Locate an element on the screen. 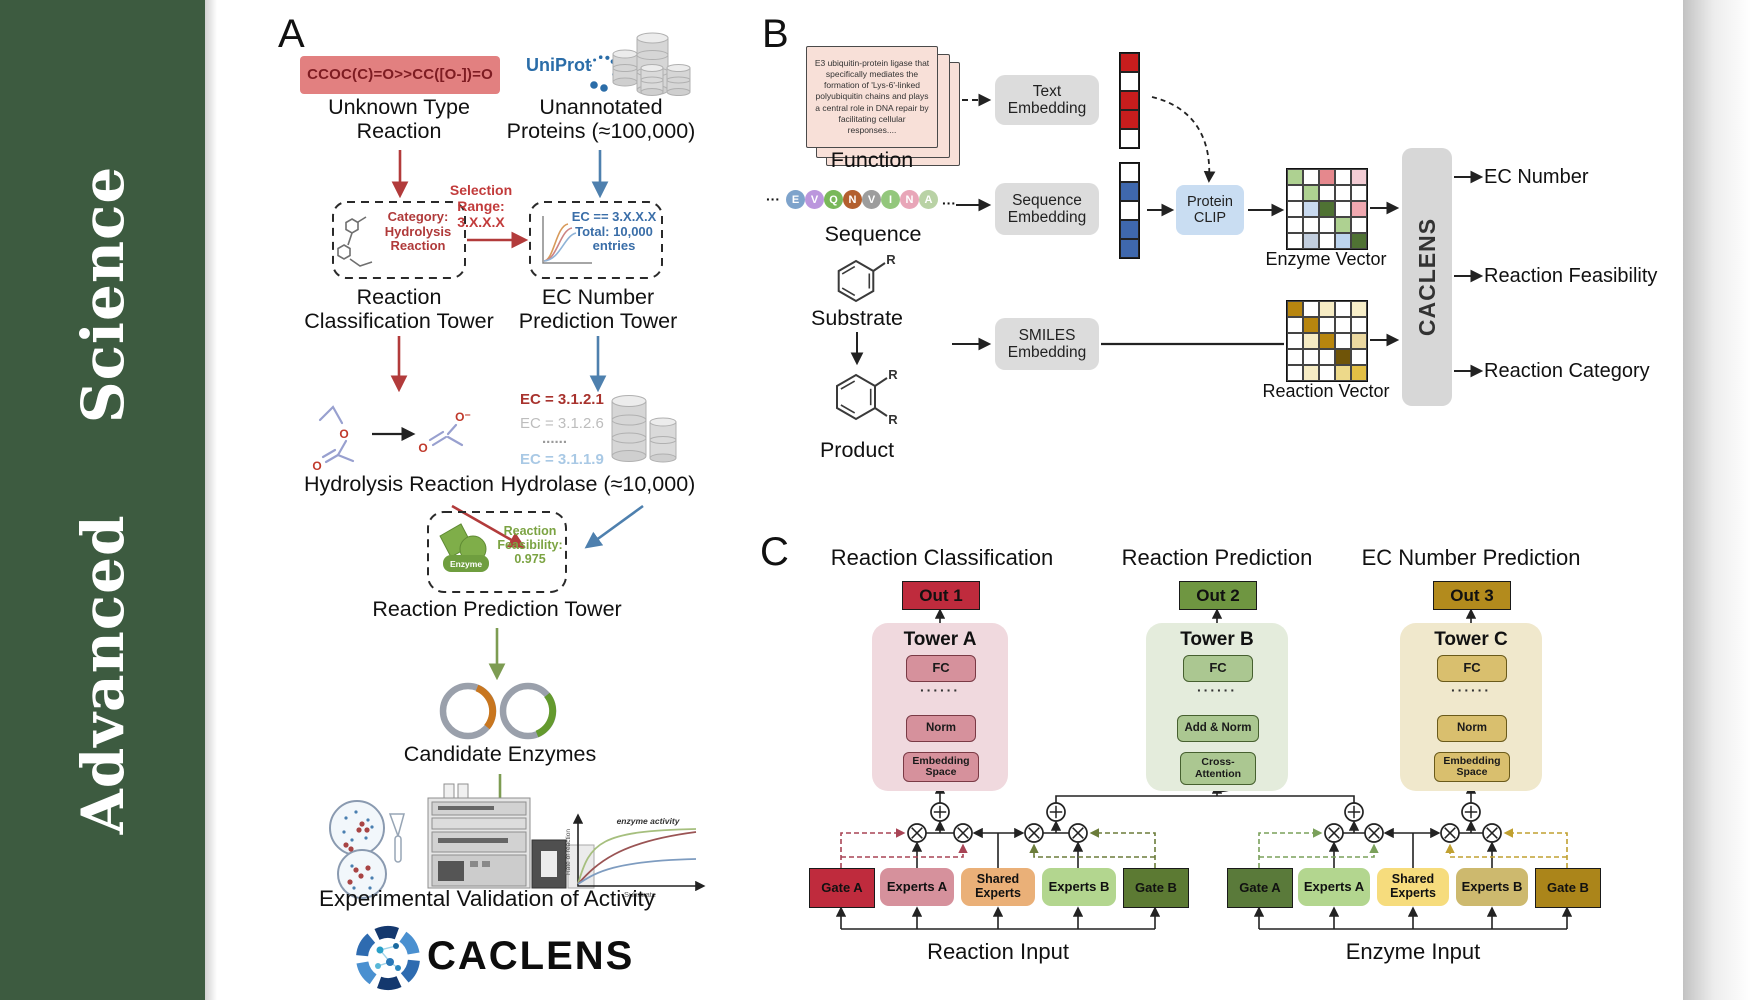 This screenshot has height=1000, width=1760. enzyme-icon: Enzyme is located at coordinates (464, 547).